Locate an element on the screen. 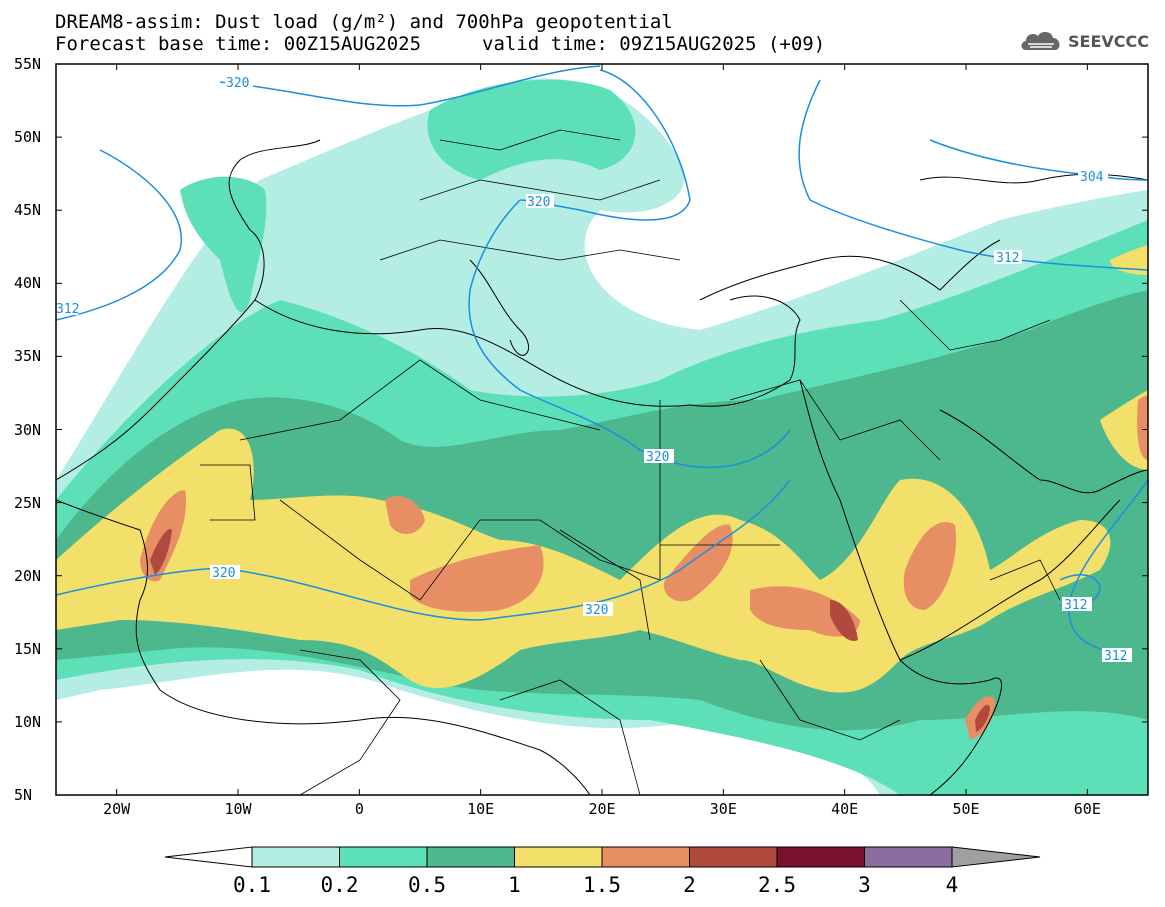  colorbar-label: 0.1 is located at coordinates (252, 885).